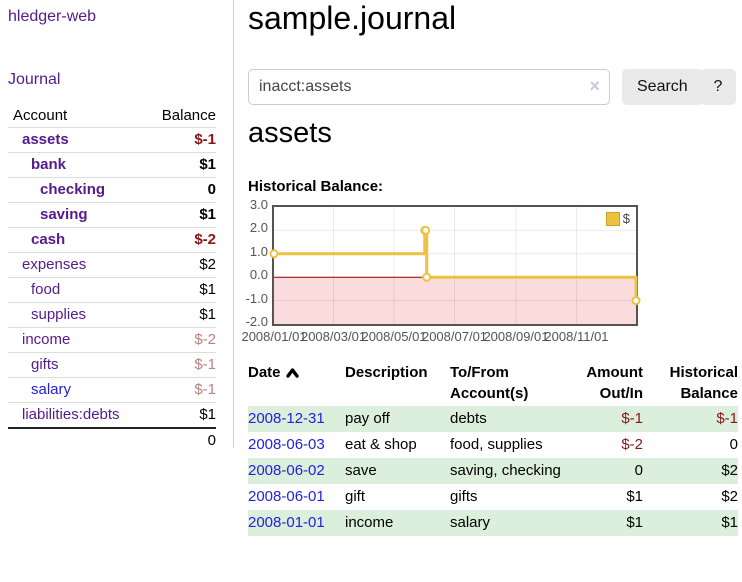 The height and width of the screenshot is (582, 742). Describe the element at coordinates (455, 265) in the screenshot. I see `chart-canvas` at that location.